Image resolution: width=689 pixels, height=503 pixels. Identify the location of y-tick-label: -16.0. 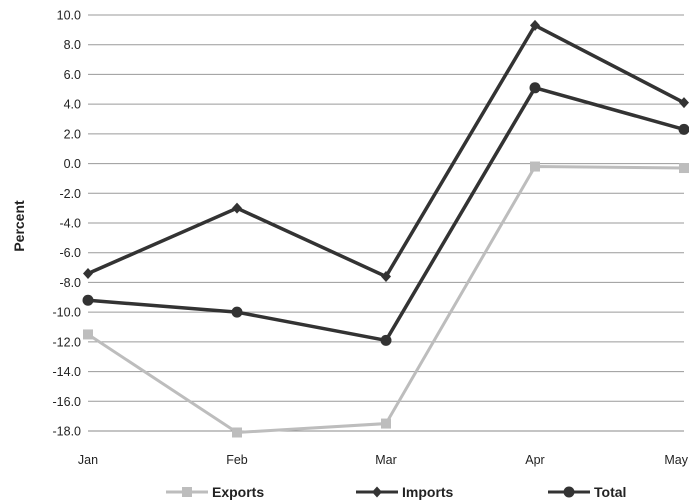
(67, 402).